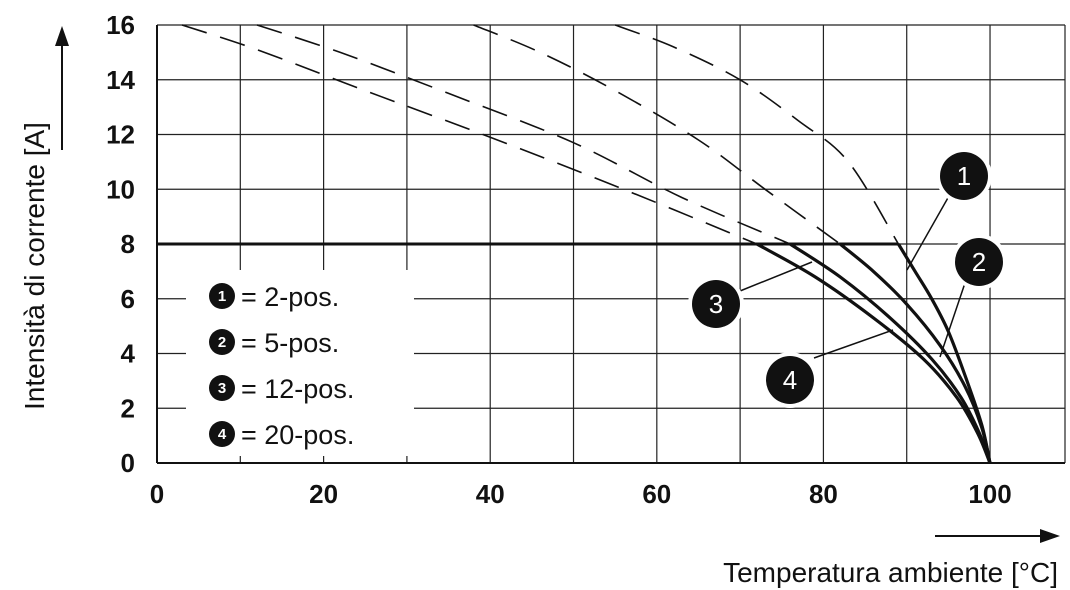  I want to click on y-axis-arrowhead, so click(62, 36).